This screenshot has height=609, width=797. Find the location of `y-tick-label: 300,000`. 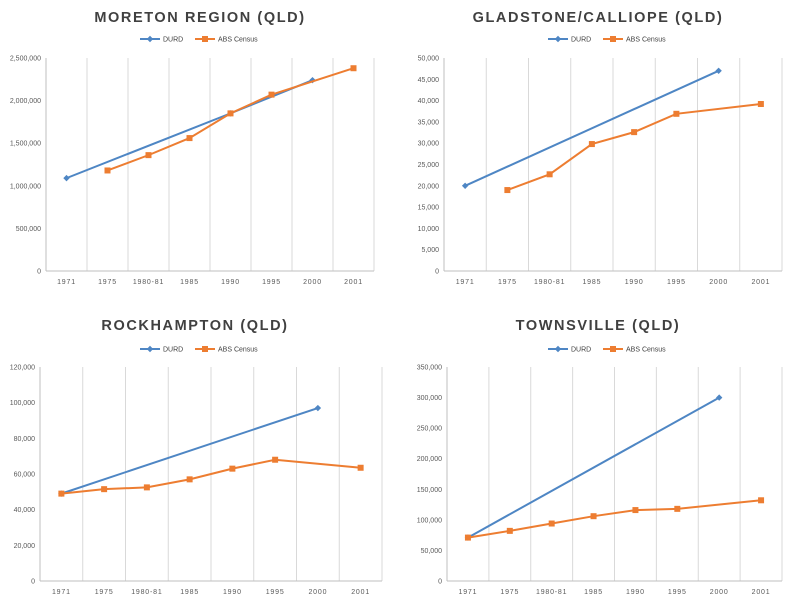

y-tick-label: 300,000 is located at coordinates (429, 398).